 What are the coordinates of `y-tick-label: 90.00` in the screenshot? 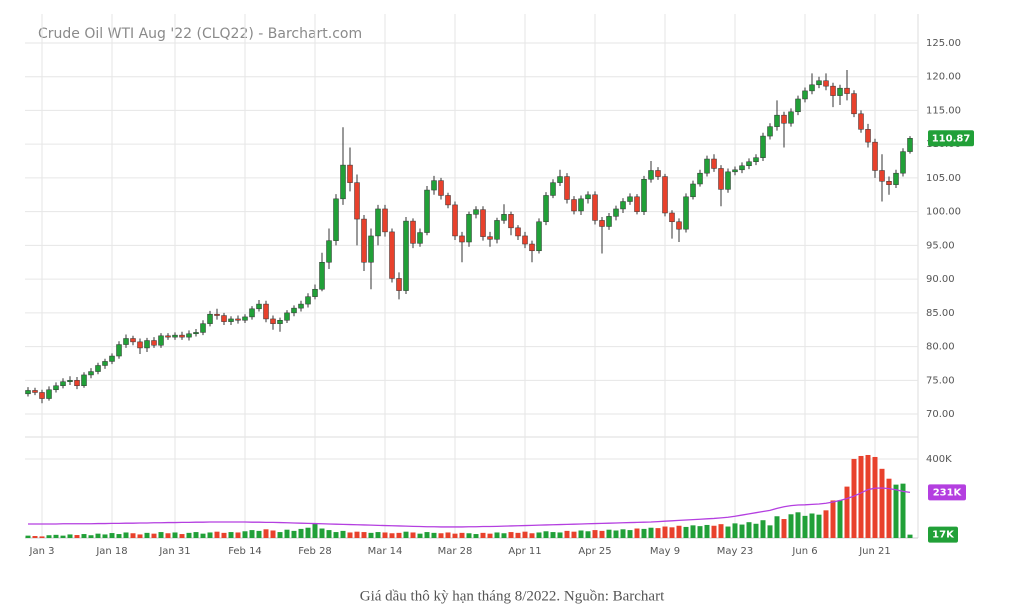 It's located at (940, 279).